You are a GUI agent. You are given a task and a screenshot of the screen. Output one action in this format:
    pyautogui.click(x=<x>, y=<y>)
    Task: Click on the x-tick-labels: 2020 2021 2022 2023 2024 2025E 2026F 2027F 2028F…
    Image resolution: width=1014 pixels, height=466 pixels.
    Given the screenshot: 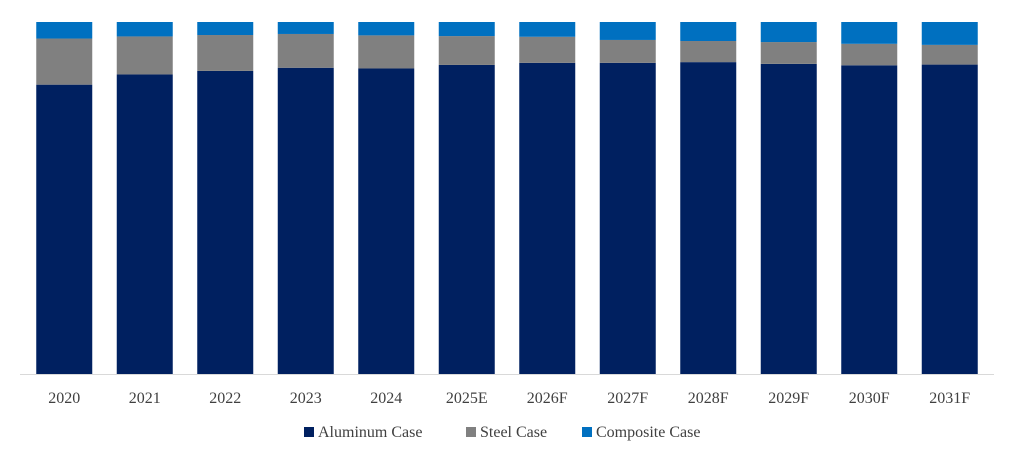 What is the action you would take?
    pyautogui.click(x=509, y=398)
    